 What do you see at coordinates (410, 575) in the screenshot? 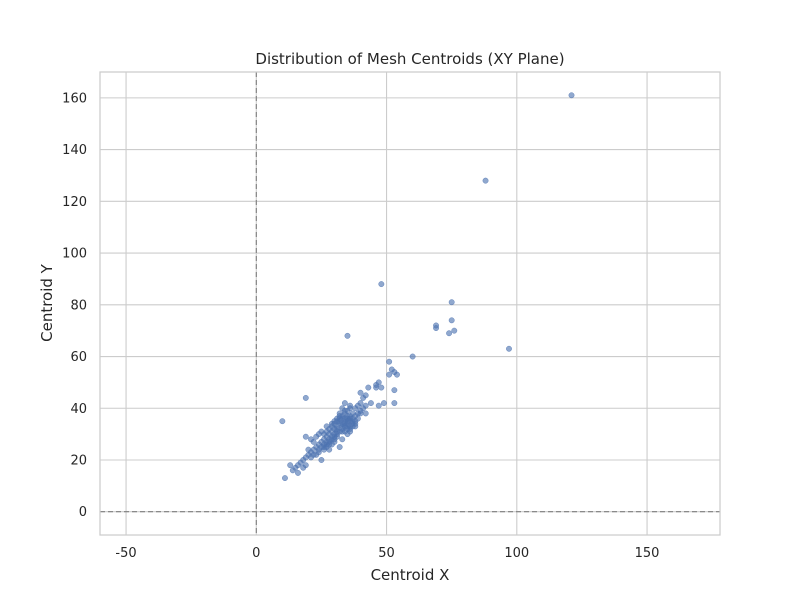
I see `x-axis-label: Centroid X` at bounding box center [410, 575].